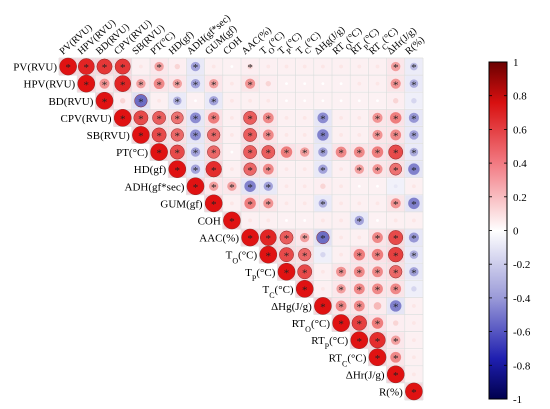  Describe the element at coordinates (520, 164) in the screenshot. I see `colorbar-tick-label: 0.4` at that location.